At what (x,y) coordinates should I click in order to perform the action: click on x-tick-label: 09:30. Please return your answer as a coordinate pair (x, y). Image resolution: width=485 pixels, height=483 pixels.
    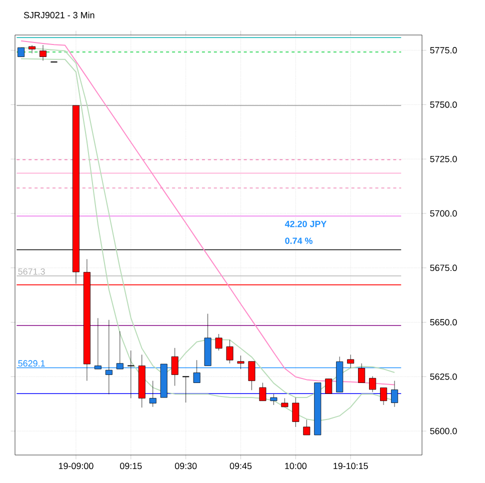
    Looking at the image, I should click on (185, 466).